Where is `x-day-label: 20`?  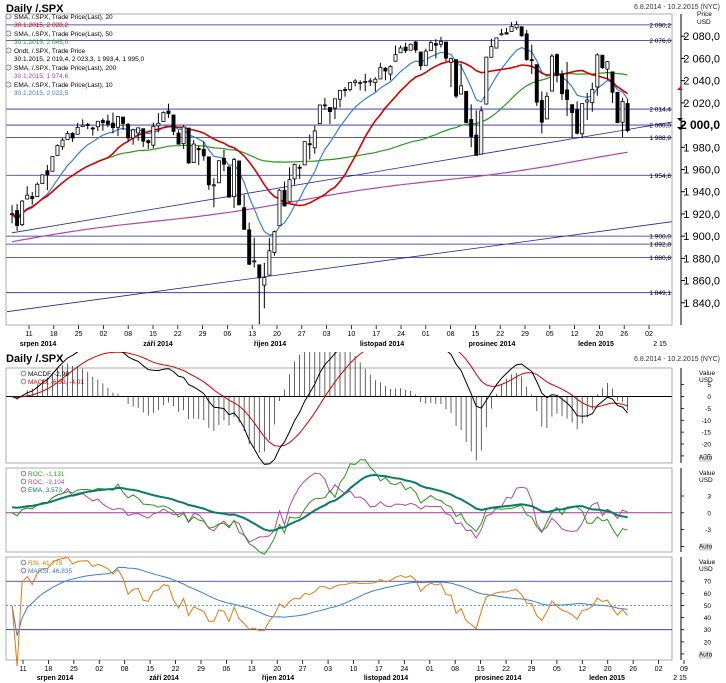 x-day-label: 20 is located at coordinates (608, 669).